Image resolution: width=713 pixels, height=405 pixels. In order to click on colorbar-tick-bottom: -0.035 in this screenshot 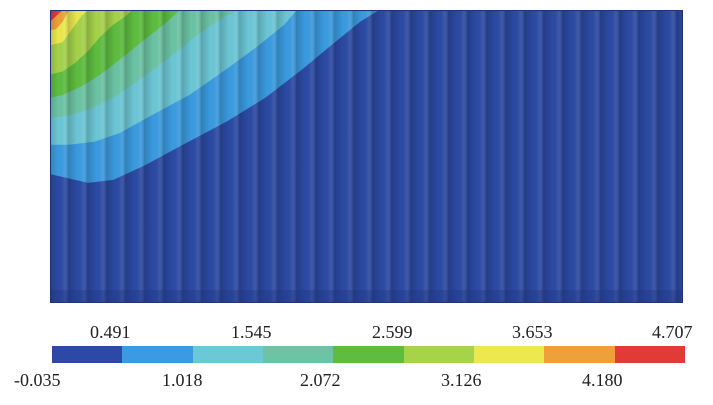, I will do `click(37, 380)`.